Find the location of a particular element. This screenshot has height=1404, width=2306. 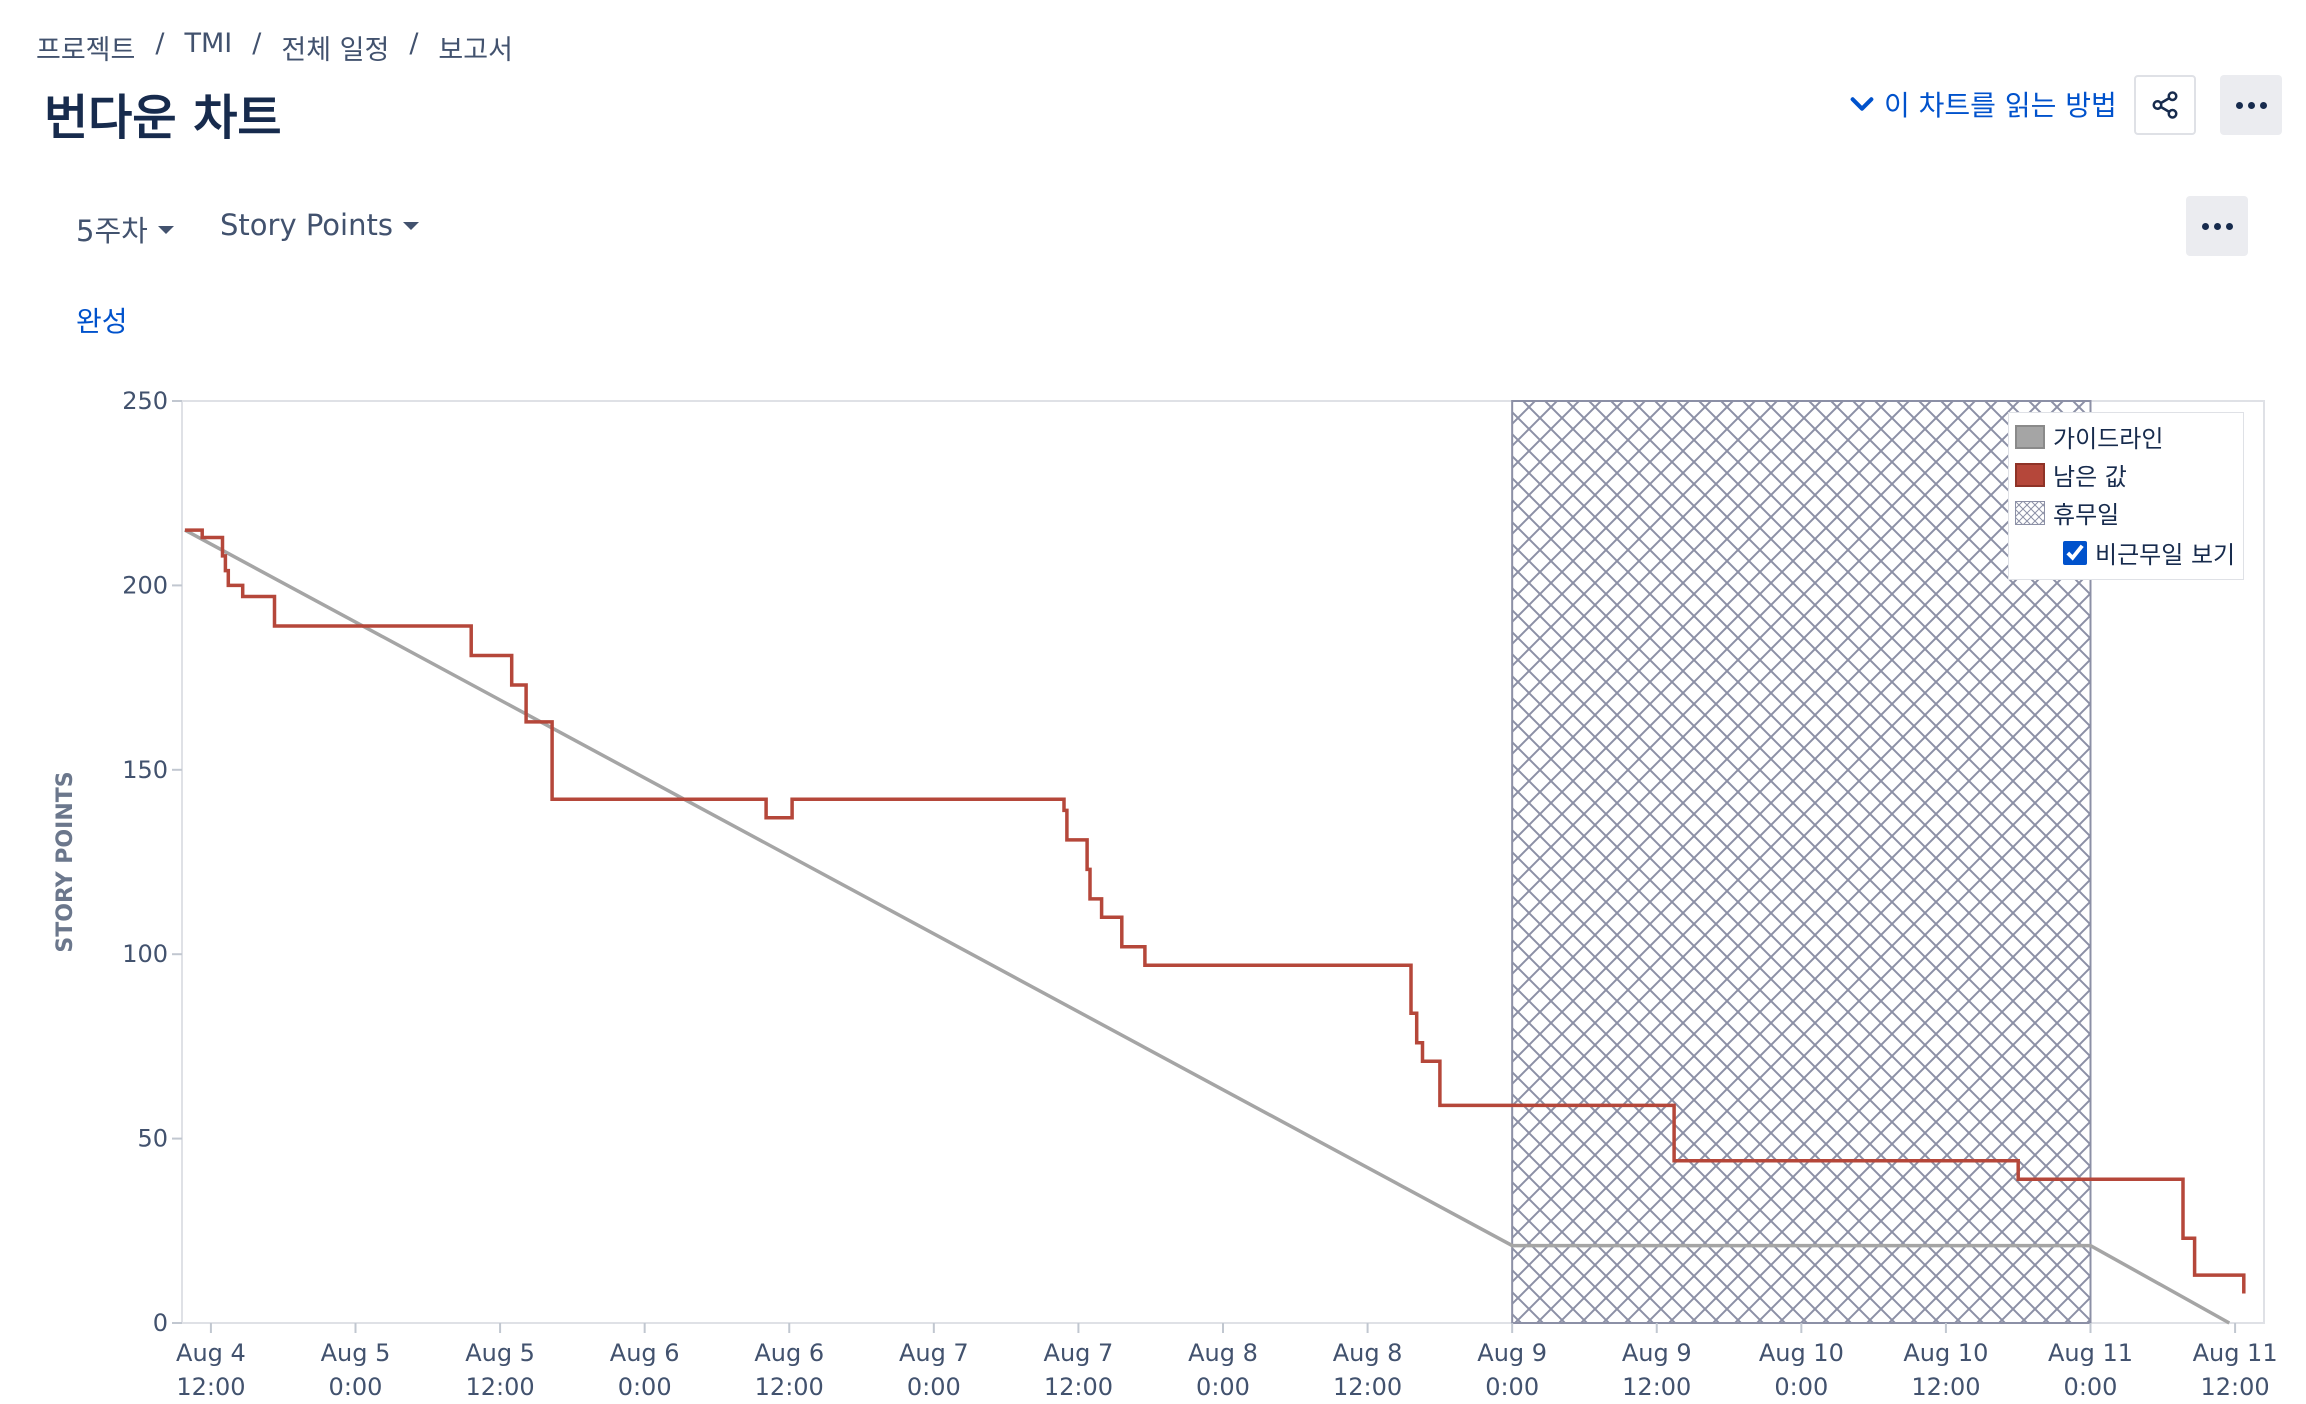

how-to-read-link: 이 차트를 읽는 방법 is located at coordinates (1982, 104).